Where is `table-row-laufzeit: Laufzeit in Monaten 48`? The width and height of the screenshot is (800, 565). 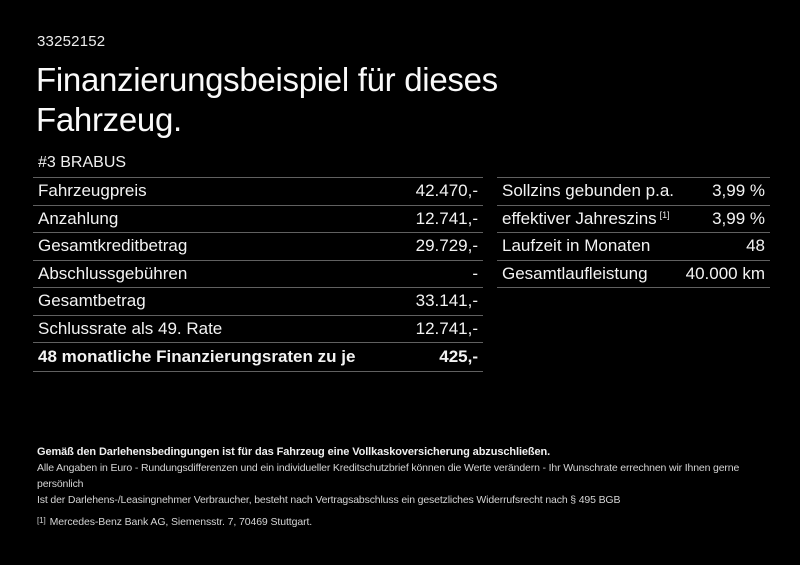
table-row-laufzeit: Laufzeit in Monaten 48 is located at coordinates (633, 247).